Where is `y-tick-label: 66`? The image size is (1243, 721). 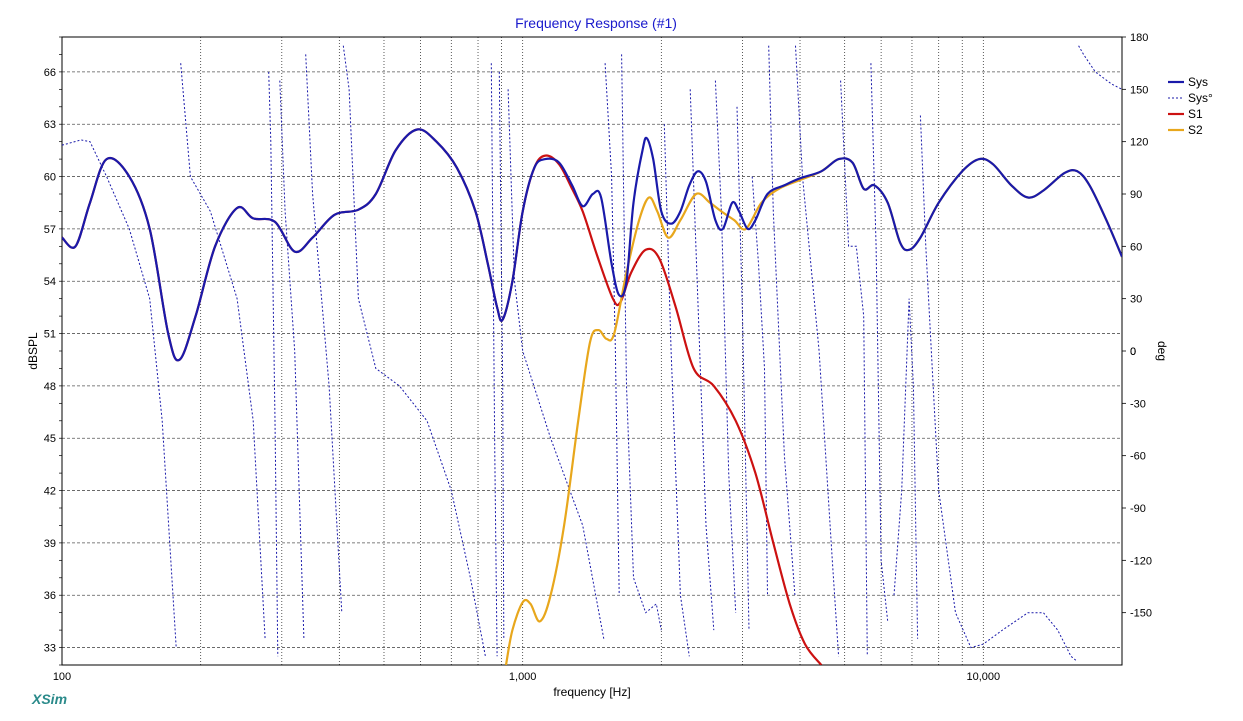
y-tick-label: 66 is located at coordinates (50, 73).